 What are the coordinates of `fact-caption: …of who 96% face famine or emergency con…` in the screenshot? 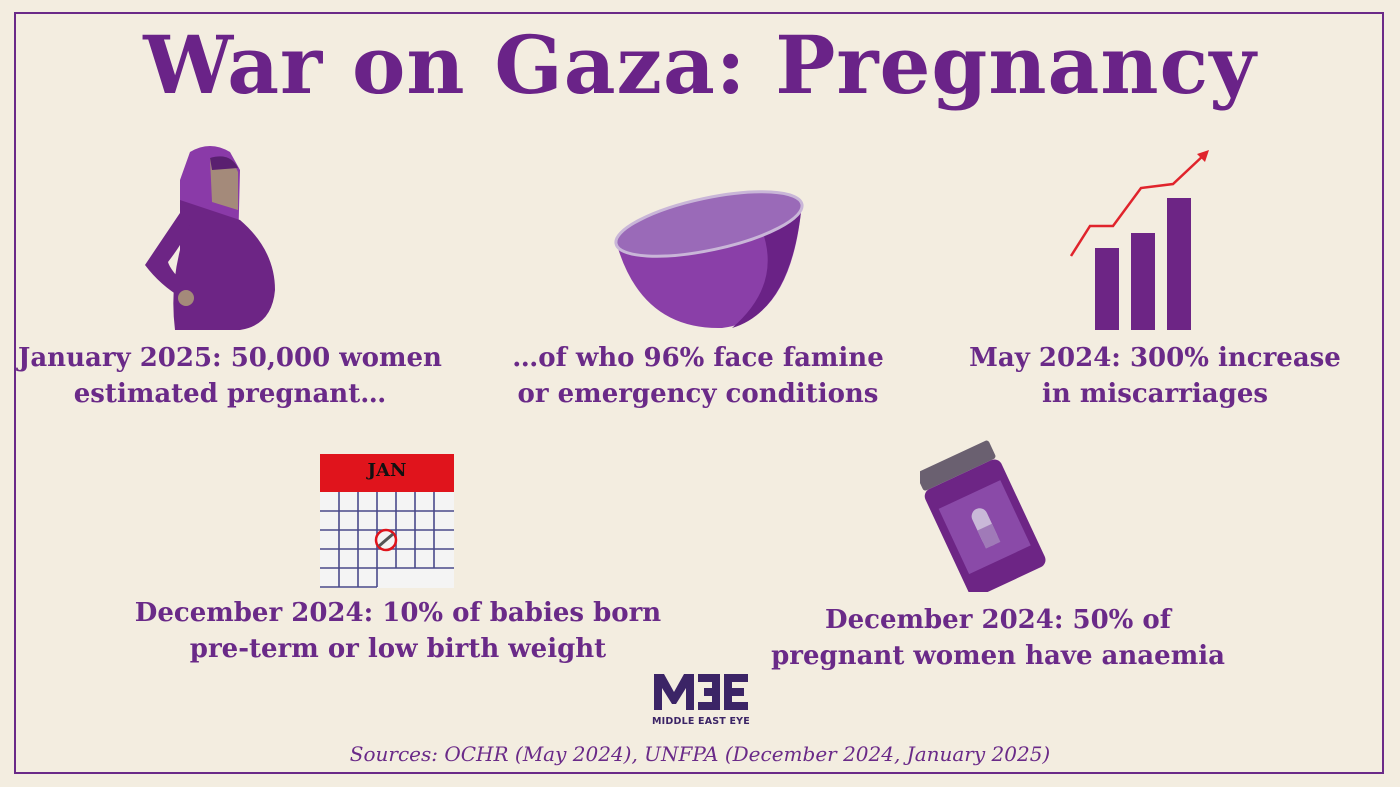 It's located at (698, 376).